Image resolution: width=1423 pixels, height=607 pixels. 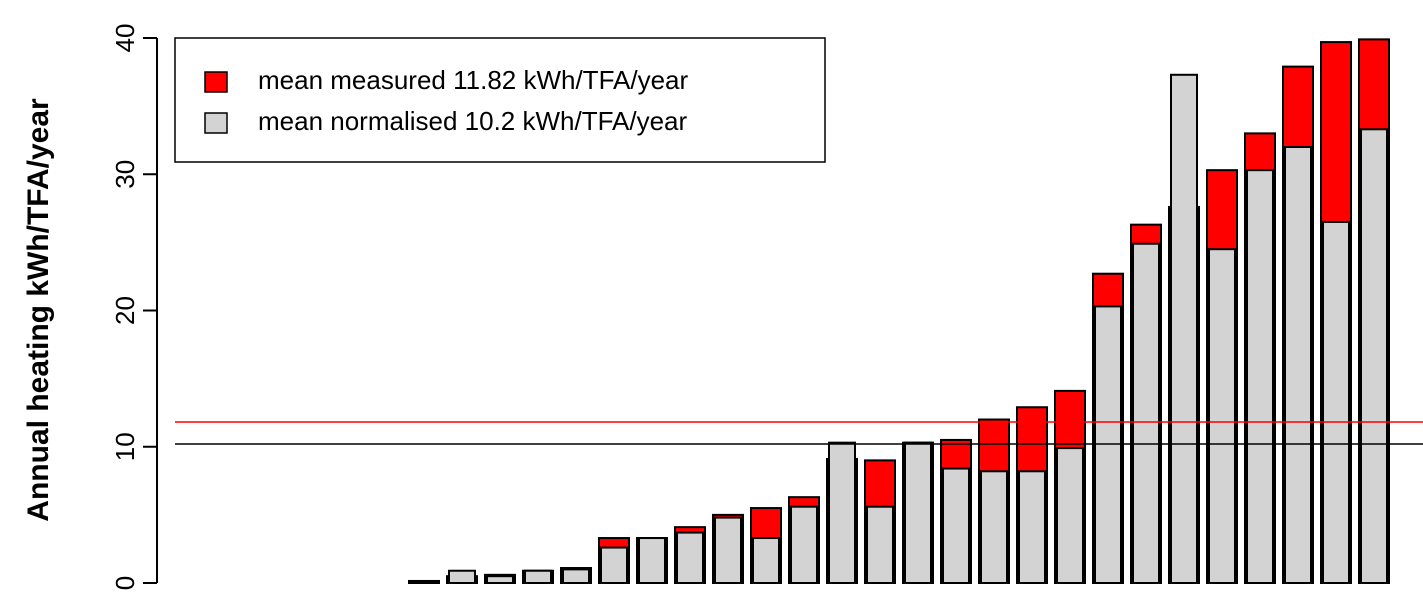 I want to click on y-tick-label: 20, so click(x=125, y=310).